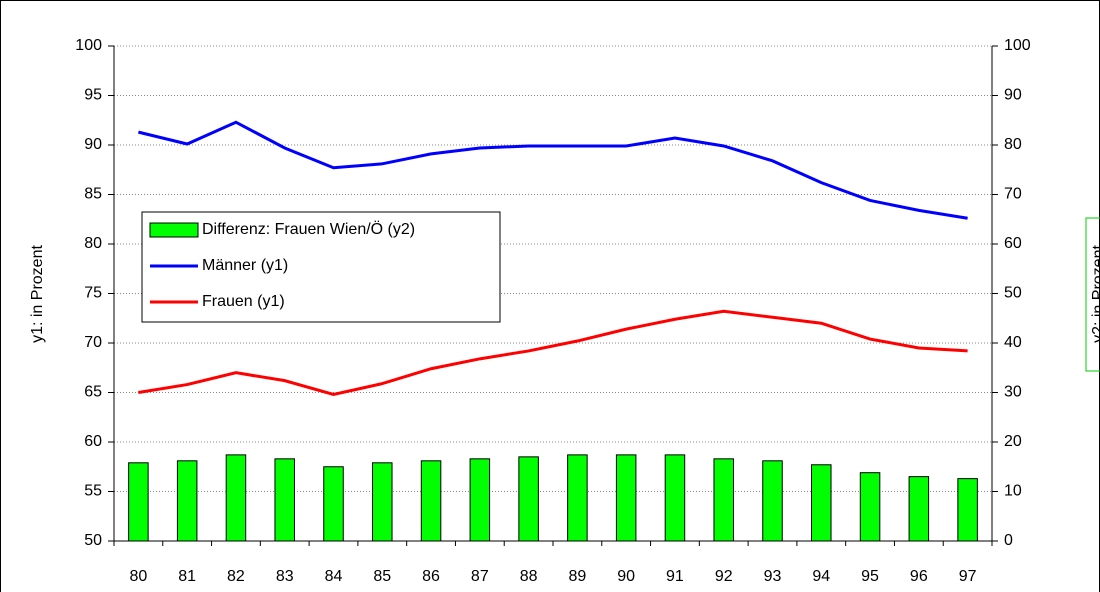 This screenshot has width=1100, height=592. What do you see at coordinates (919, 576) in the screenshot?
I see `x-tick-label: 96` at bounding box center [919, 576].